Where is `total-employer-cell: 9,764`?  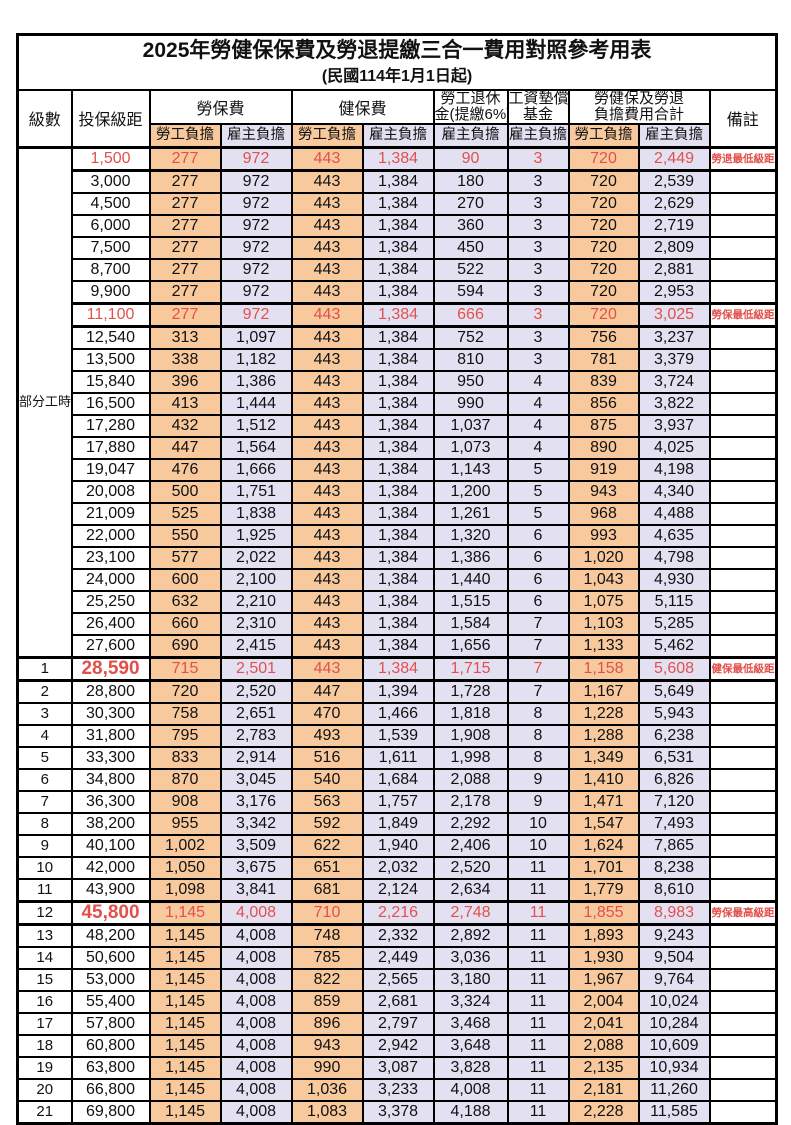 total-employer-cell: 9,764 is located at coordinates (674, 979).